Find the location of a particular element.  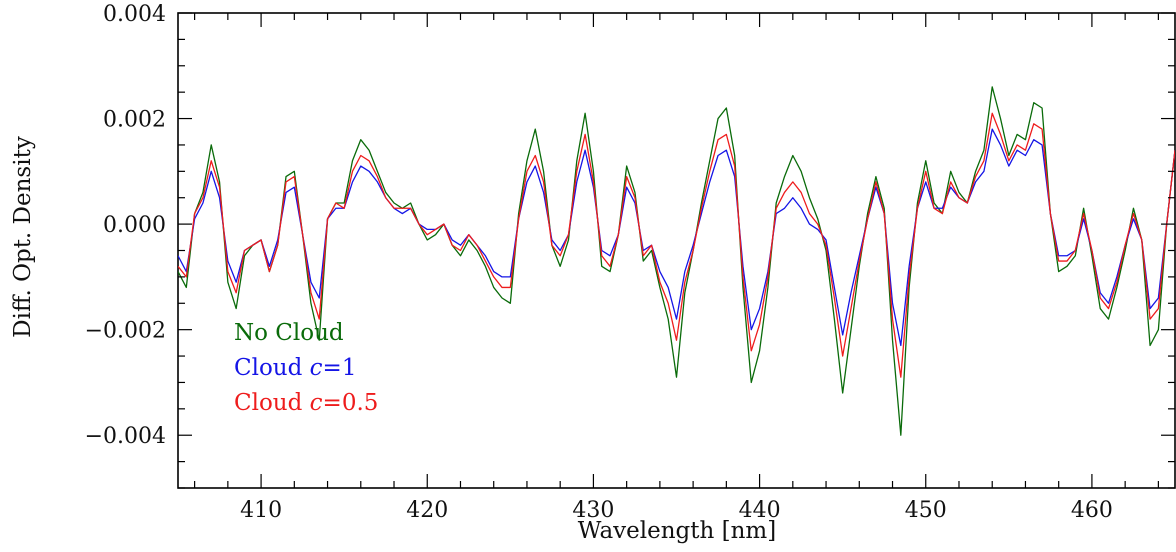

x-axis-label: Wavelength [nm] is located at coordinates (677, 531).